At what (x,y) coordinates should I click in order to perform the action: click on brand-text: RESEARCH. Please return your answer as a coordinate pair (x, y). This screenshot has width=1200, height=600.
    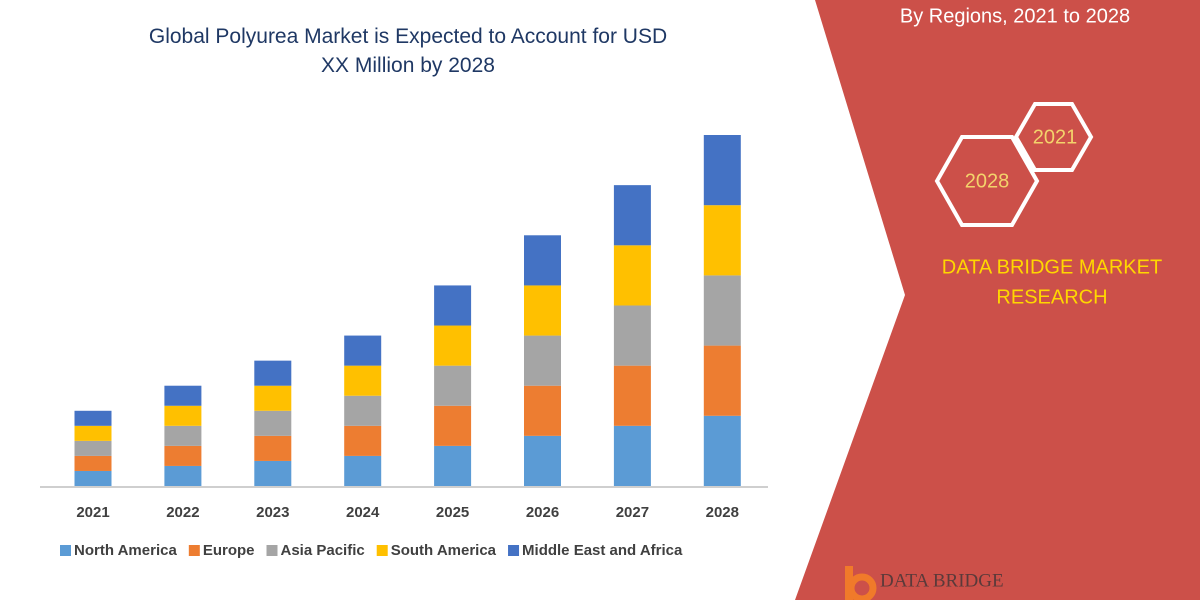
    Looking at the image, I should click on (1051, 297).